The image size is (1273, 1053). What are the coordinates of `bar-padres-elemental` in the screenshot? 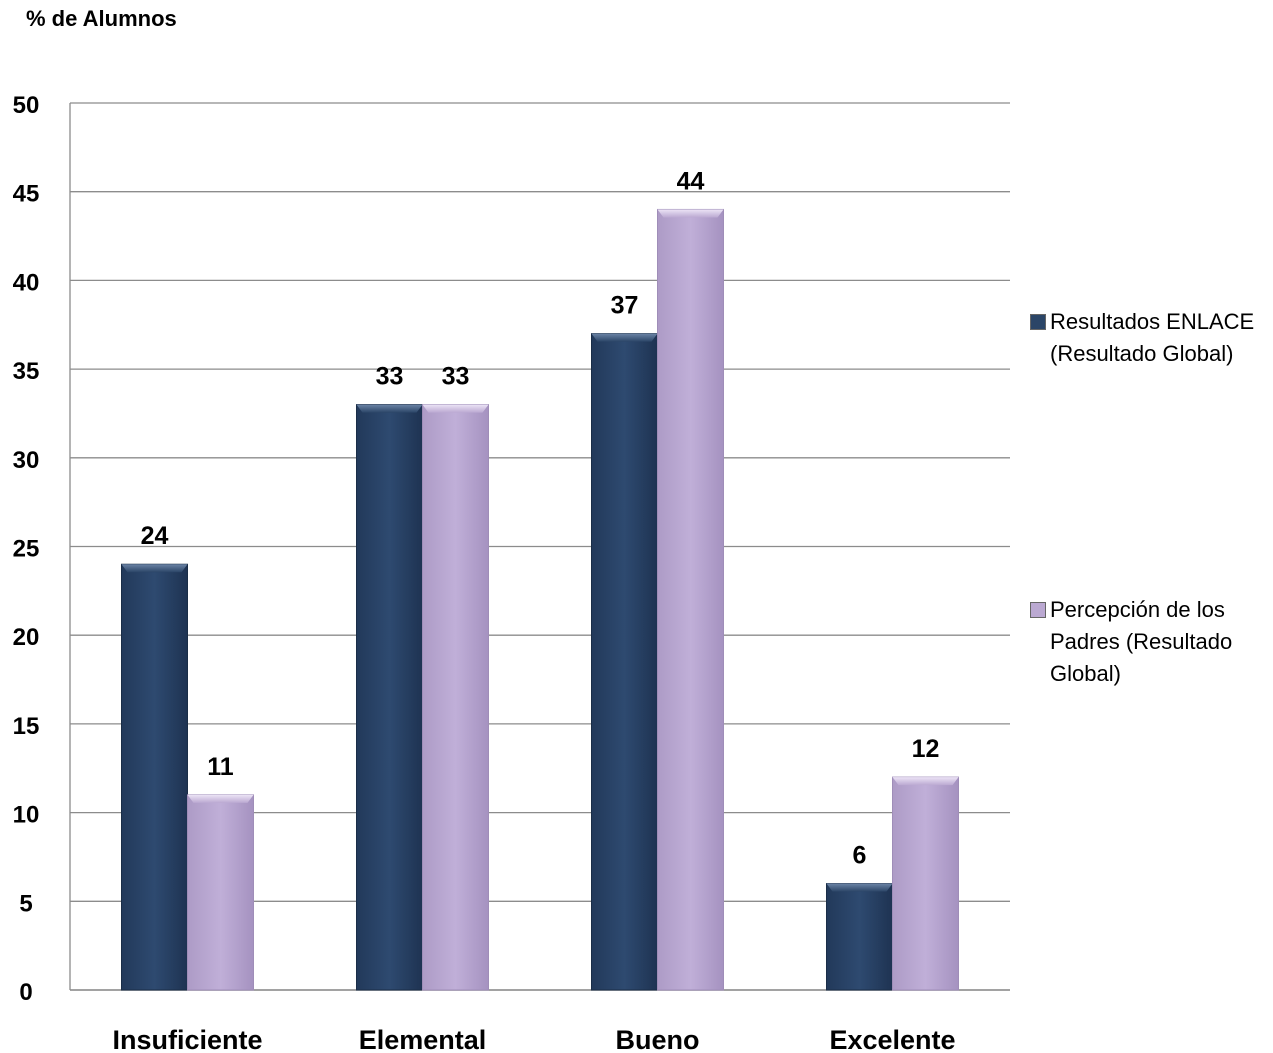 It's located at (455, 697).